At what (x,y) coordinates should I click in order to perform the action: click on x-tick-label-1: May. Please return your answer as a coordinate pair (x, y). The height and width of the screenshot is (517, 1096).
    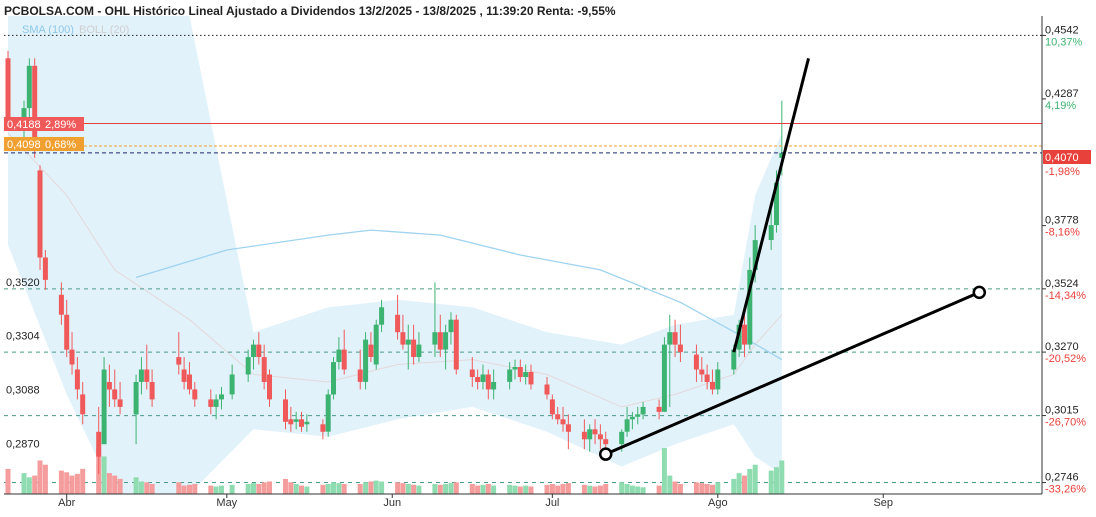
    Looking at the image, I should click on (226, 503).